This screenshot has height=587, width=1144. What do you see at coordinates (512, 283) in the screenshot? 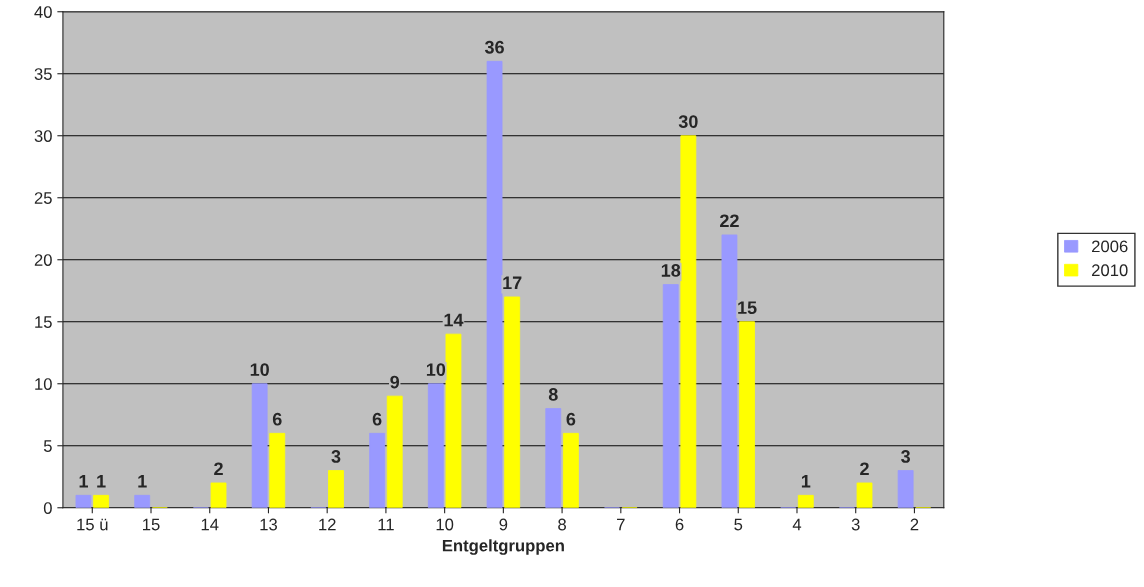
I see `data-label: 17` at bounding box center [512, 283].